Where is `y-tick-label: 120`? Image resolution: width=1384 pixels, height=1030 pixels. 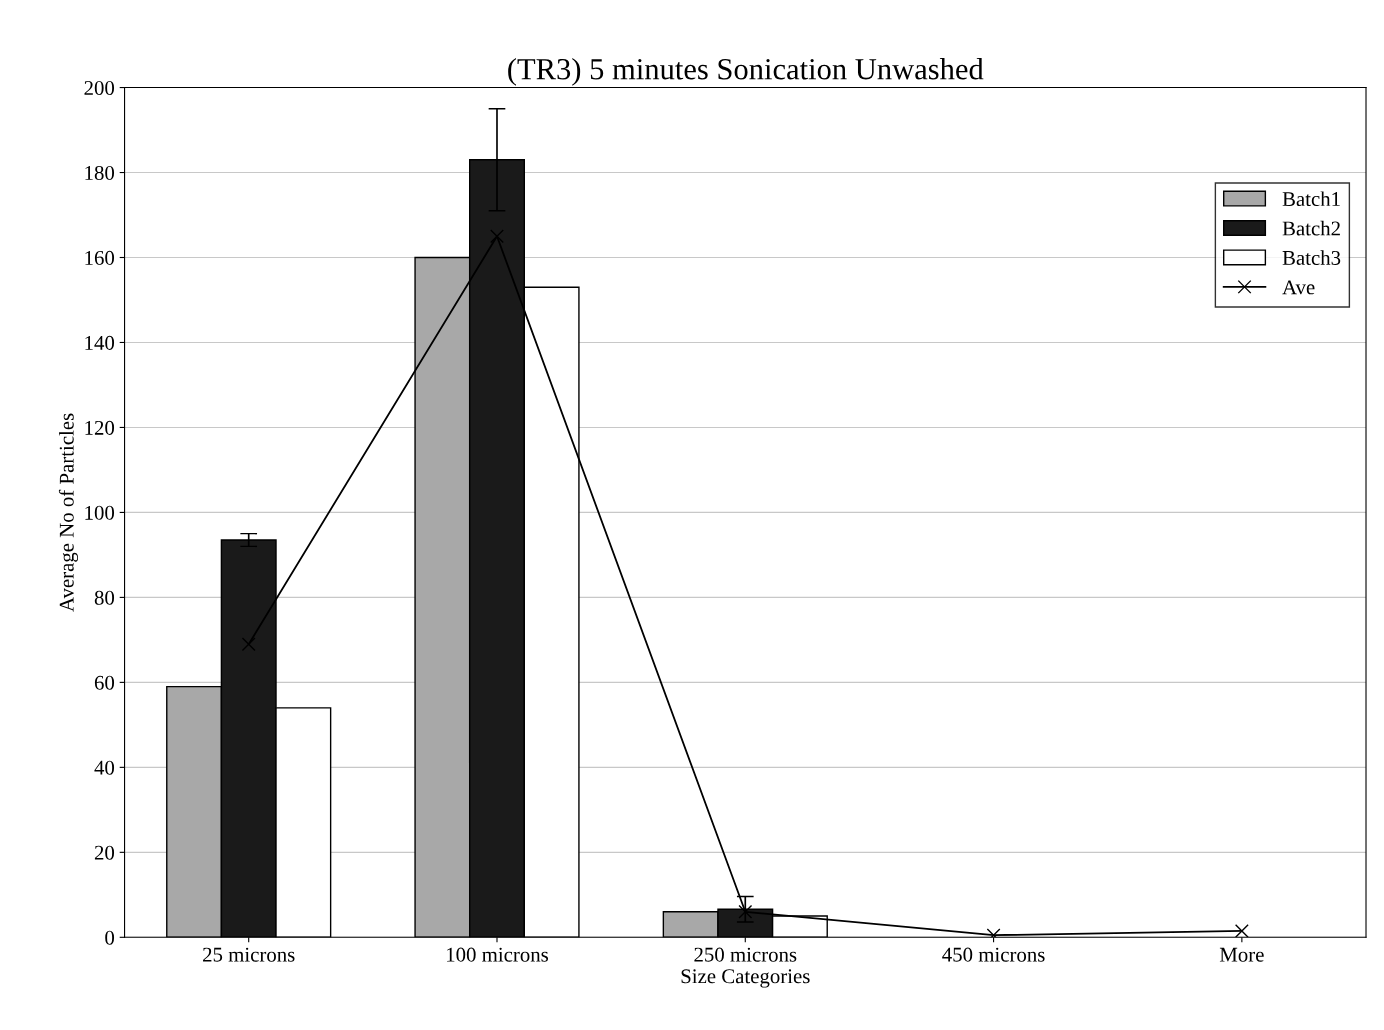 y-tick-label: 120 is located at coordinates (100, 427).